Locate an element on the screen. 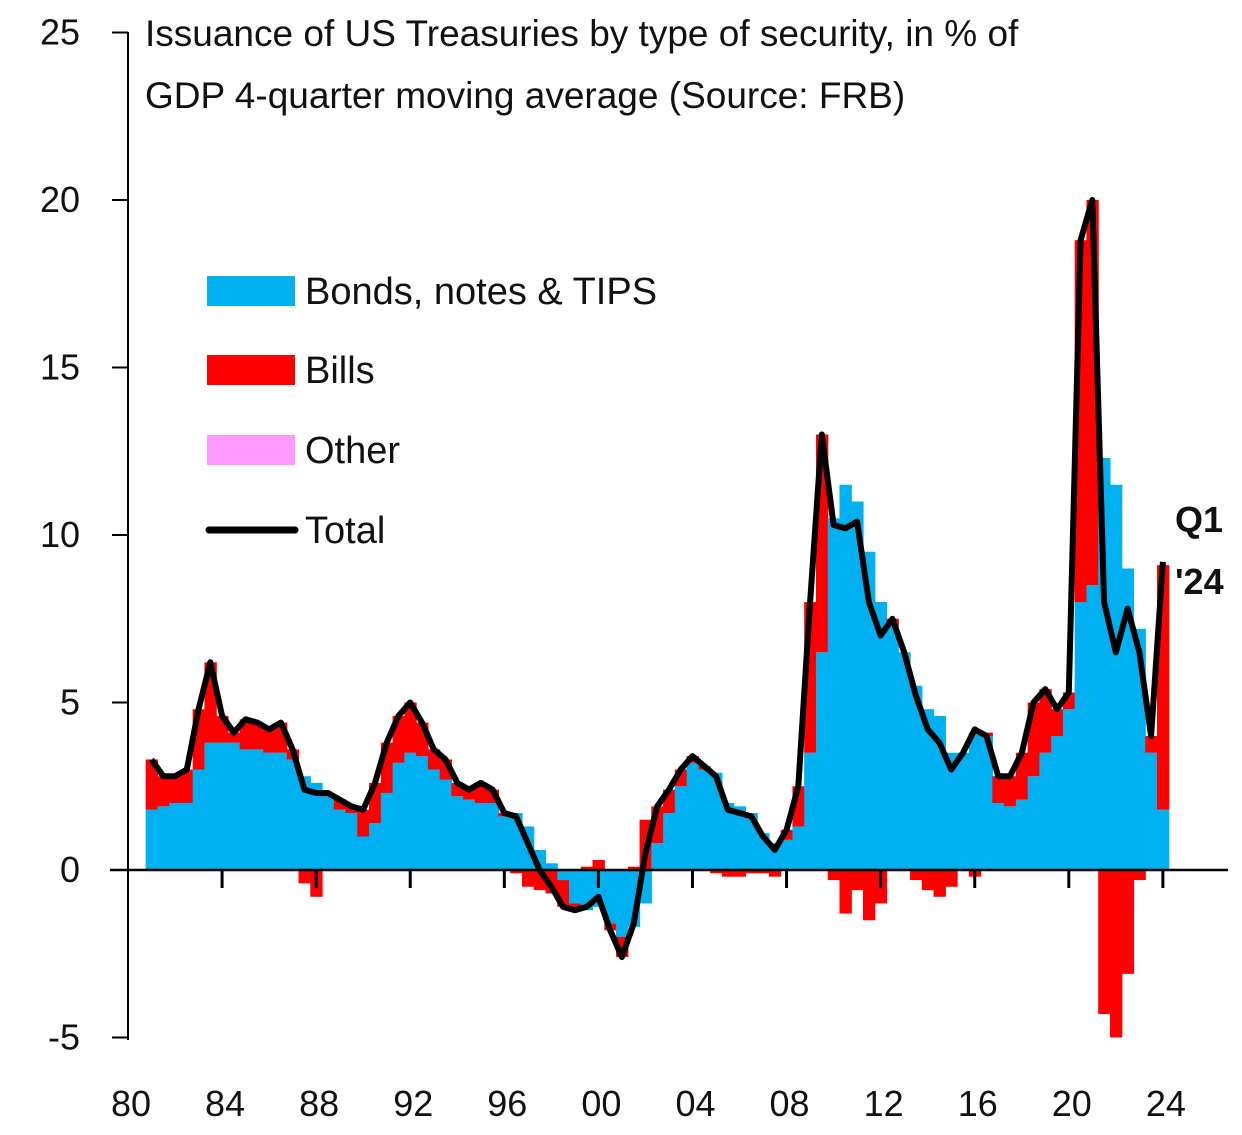 The height and width of the screenshot is (1135, 1242). y-tick-label: 15 is located at coordinates (60, 367).